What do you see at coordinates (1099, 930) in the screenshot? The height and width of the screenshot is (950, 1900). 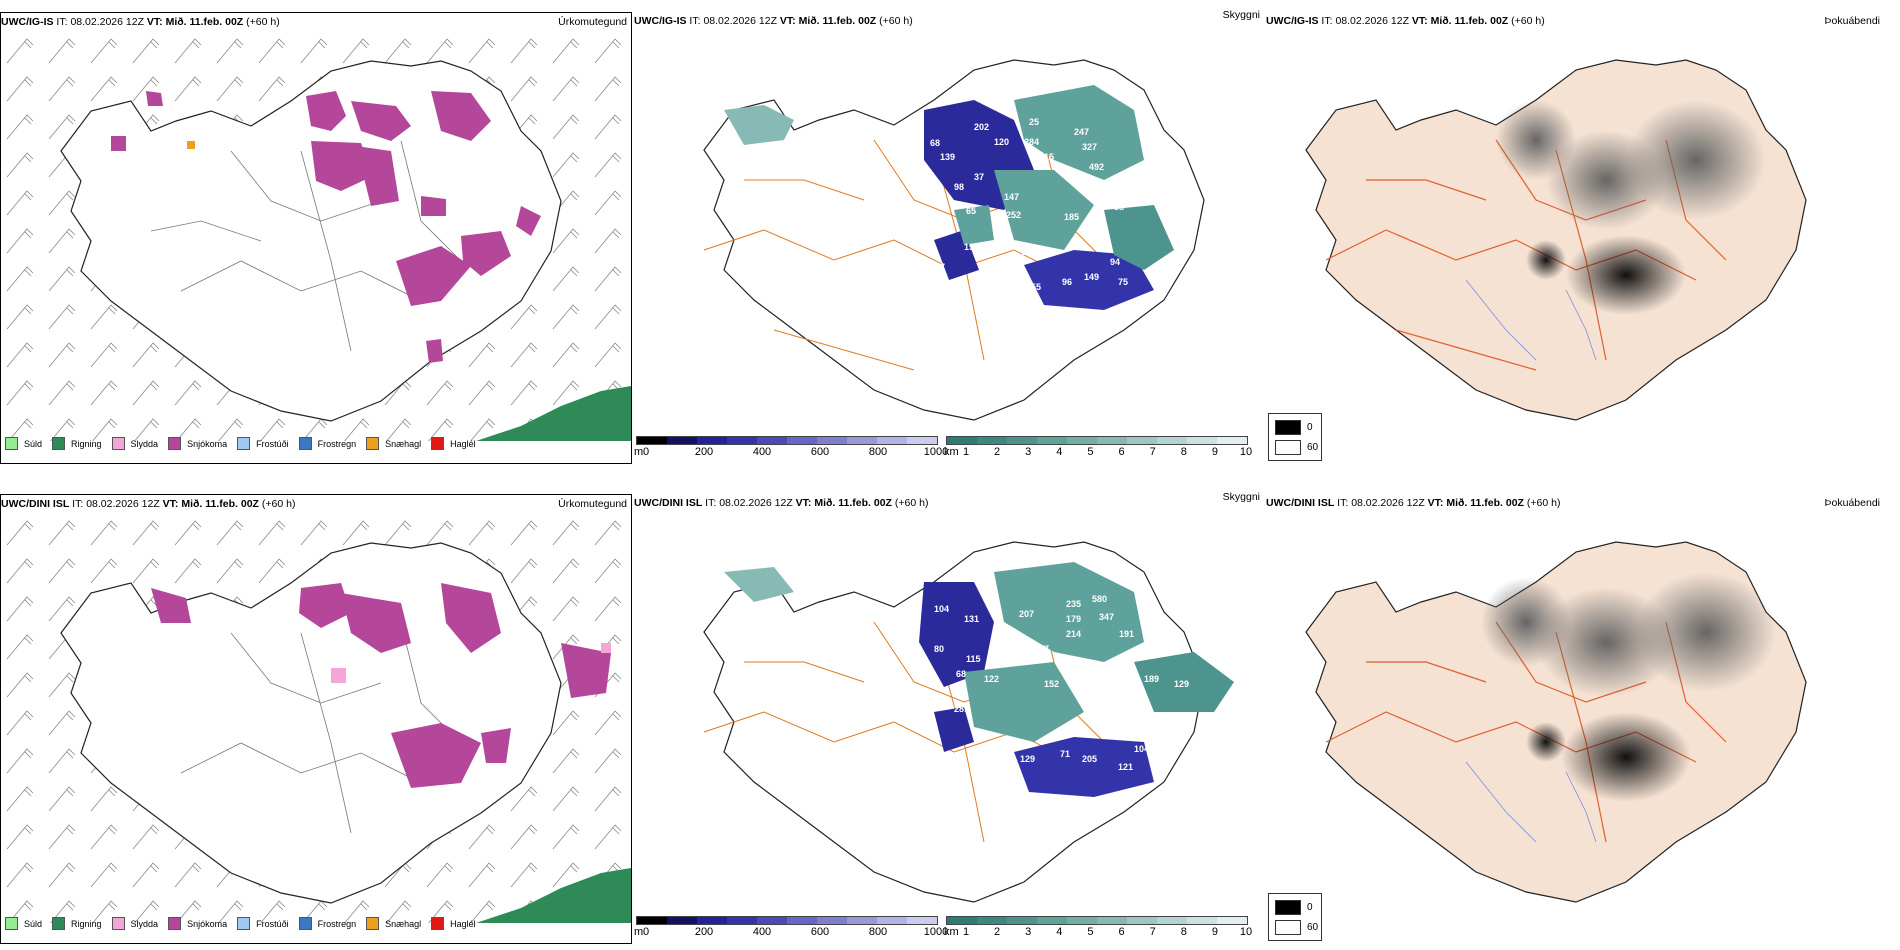 I see `colorbar-km: km 1 2 3 4 5 6 7 8 9 10` at bounding box center [1099, 930].